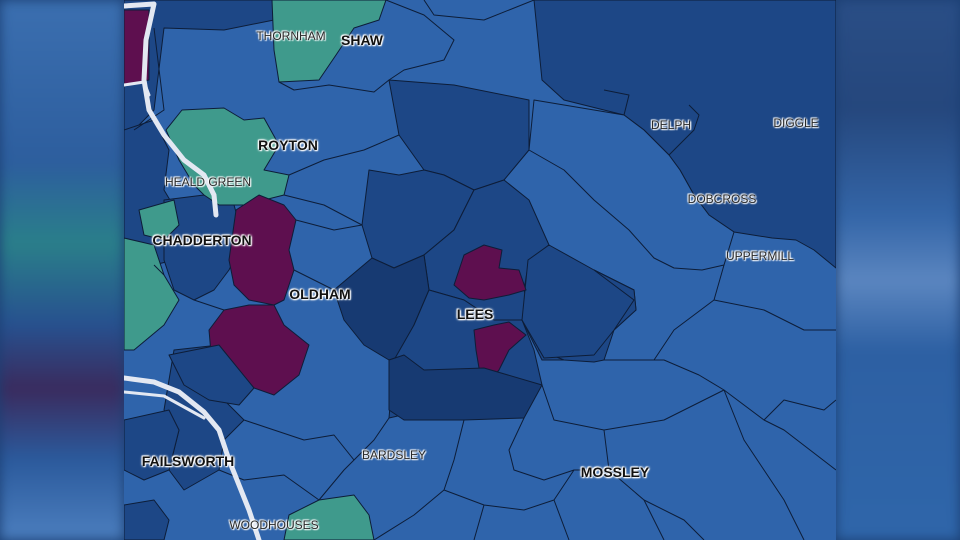  I want to click on region-purple-oldham-north, so click(262, 250).